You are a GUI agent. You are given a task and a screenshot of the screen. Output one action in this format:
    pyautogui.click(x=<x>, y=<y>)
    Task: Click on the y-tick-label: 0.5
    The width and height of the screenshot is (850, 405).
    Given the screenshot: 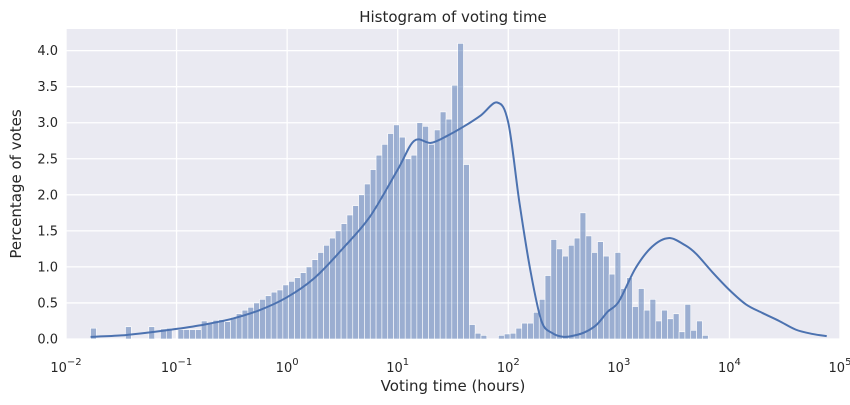 What is the action you would take?
    pyautogui.click(x=47, y=303)
    